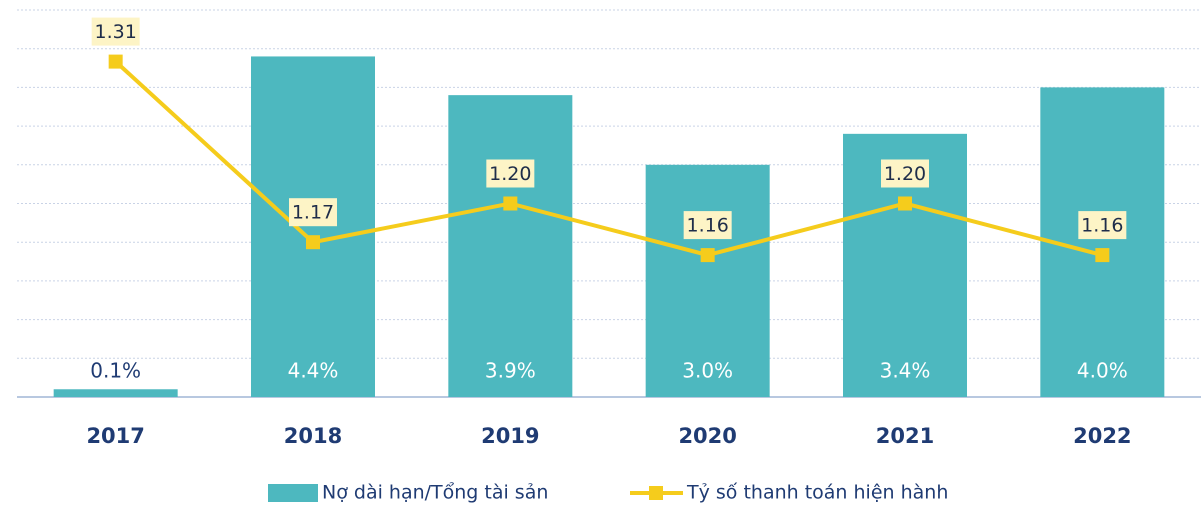 This screenshot has width=1201, height=505. Describe the element at coordinates (313, 371) in the screenshot. I see `bar-value-label: 4.4%` at that location.